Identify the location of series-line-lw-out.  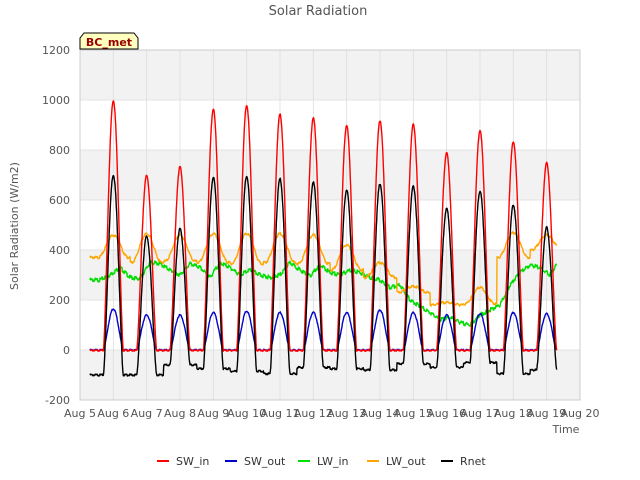
(323, 268).